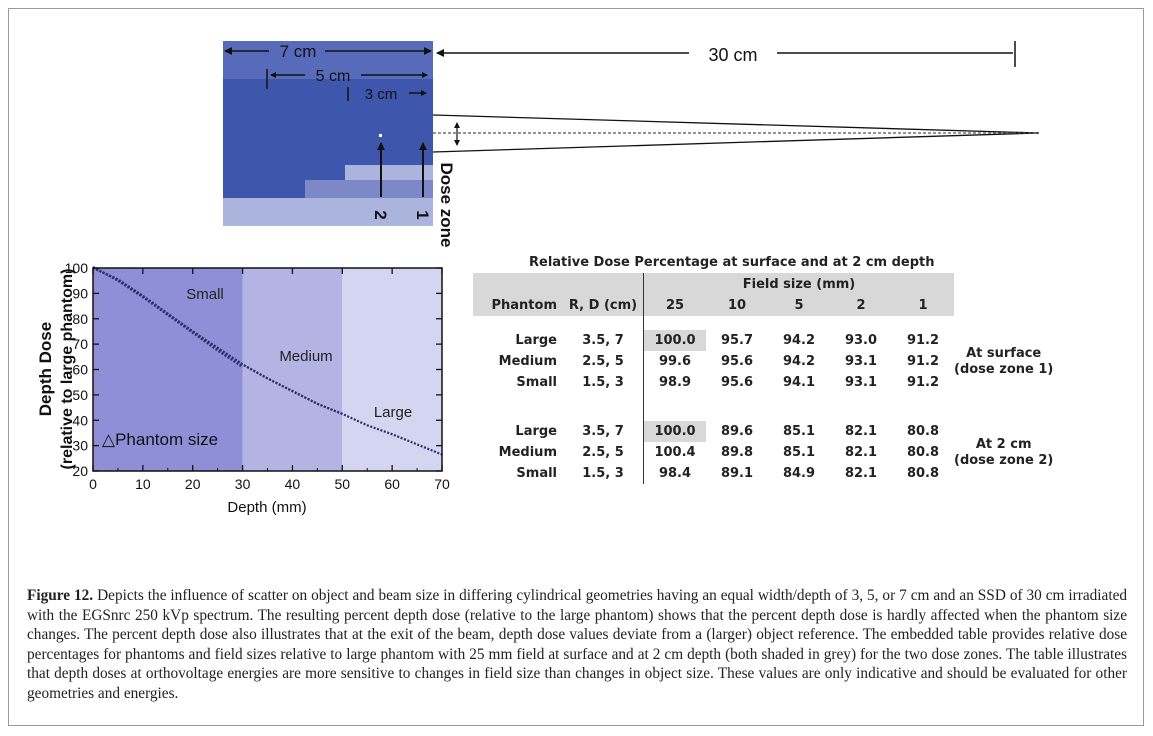 The image size is (1153, 736). Describe the element at coordinates (342, 484) in the screenshot. I see `x-tick-label: 50` at that location.